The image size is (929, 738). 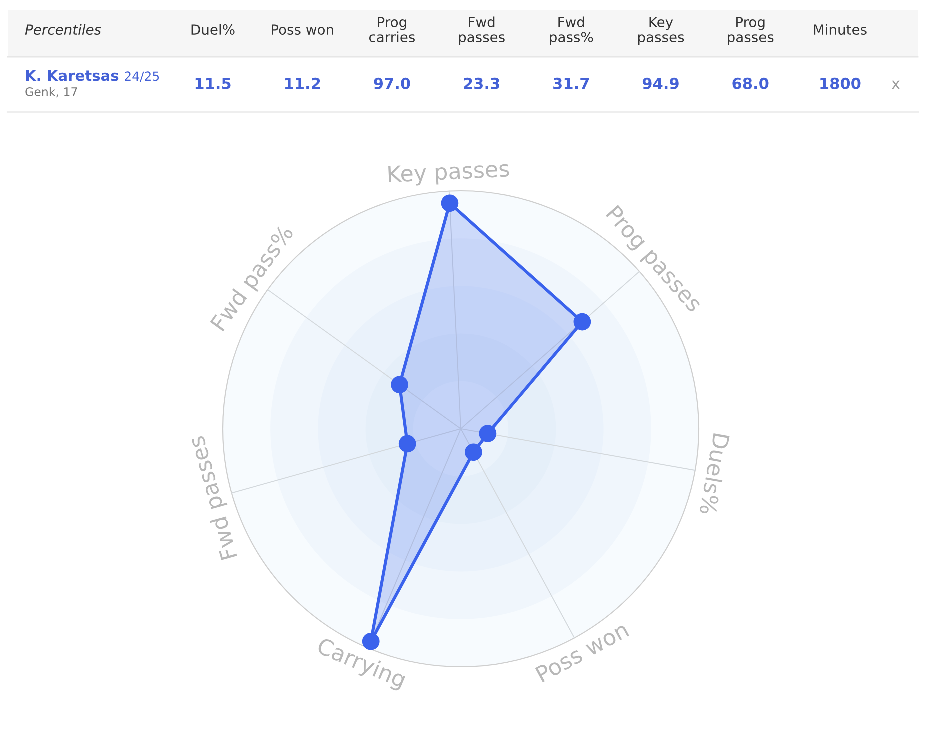 What do you see at coordinates (840, 84) in the screenshot?
I see `data-label: 1800` at bounding box center [840, 84].